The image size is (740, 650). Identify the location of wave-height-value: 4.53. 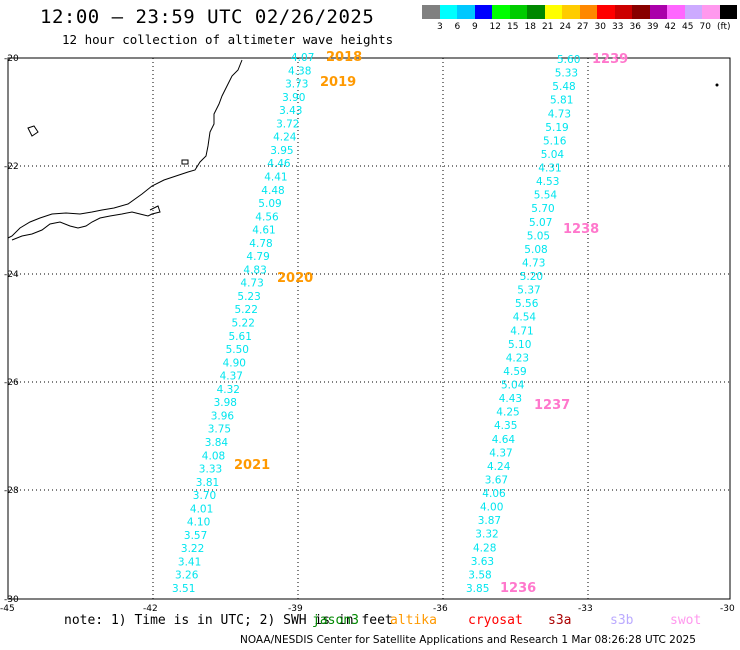
(547, 182).